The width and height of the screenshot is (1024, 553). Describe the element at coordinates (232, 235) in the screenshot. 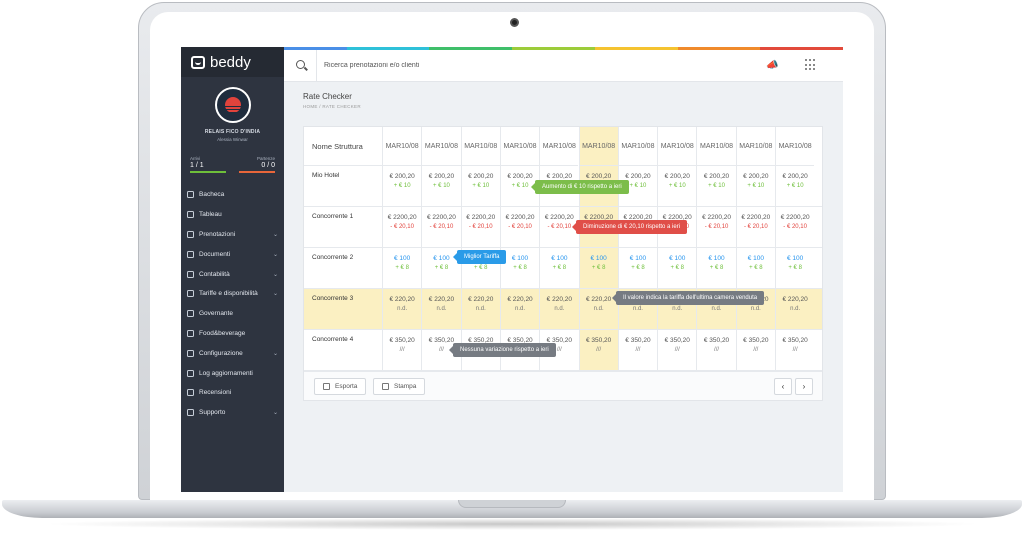

I see `sidebar-item: Prenotazioni ⌄` at that location.